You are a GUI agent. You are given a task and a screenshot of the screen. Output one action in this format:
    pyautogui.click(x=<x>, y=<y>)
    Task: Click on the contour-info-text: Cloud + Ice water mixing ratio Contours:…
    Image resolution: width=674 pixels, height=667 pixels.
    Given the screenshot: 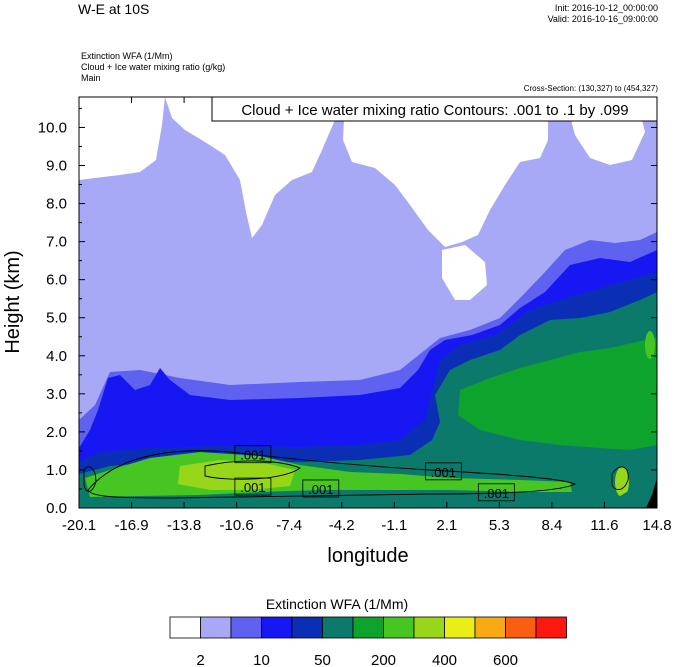 What is the action you would take?
    pyautogui.click(x=434, y=110)
    